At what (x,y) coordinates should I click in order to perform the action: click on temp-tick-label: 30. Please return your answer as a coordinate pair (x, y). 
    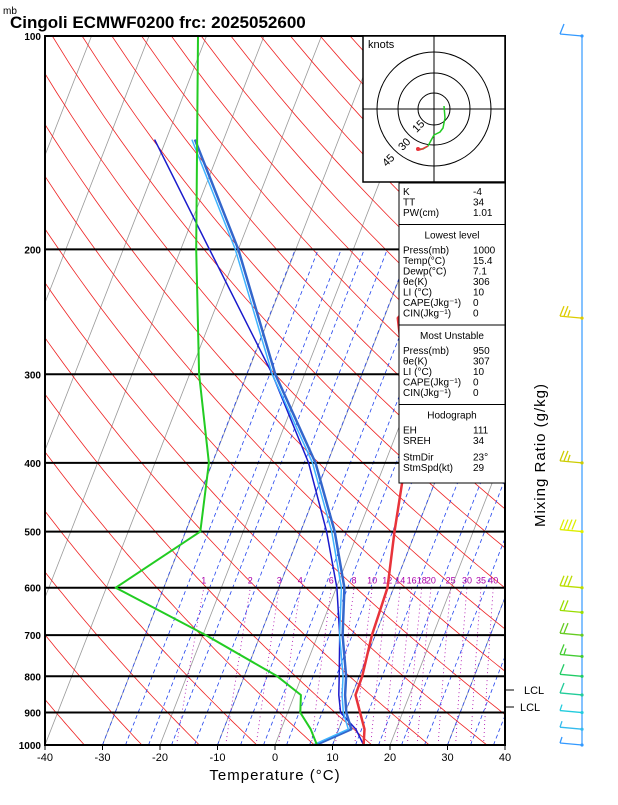
    Looking at the image, I should click on (447, 758).